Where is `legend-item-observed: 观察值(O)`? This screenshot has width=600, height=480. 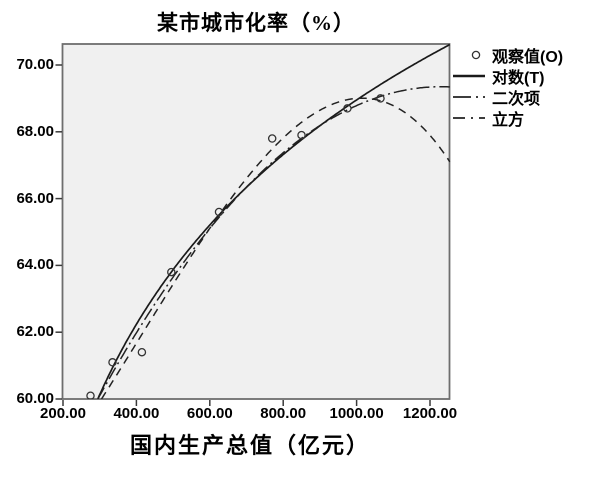
legend-item-observed: 观察值(O) is located at coordinates (508, 55).